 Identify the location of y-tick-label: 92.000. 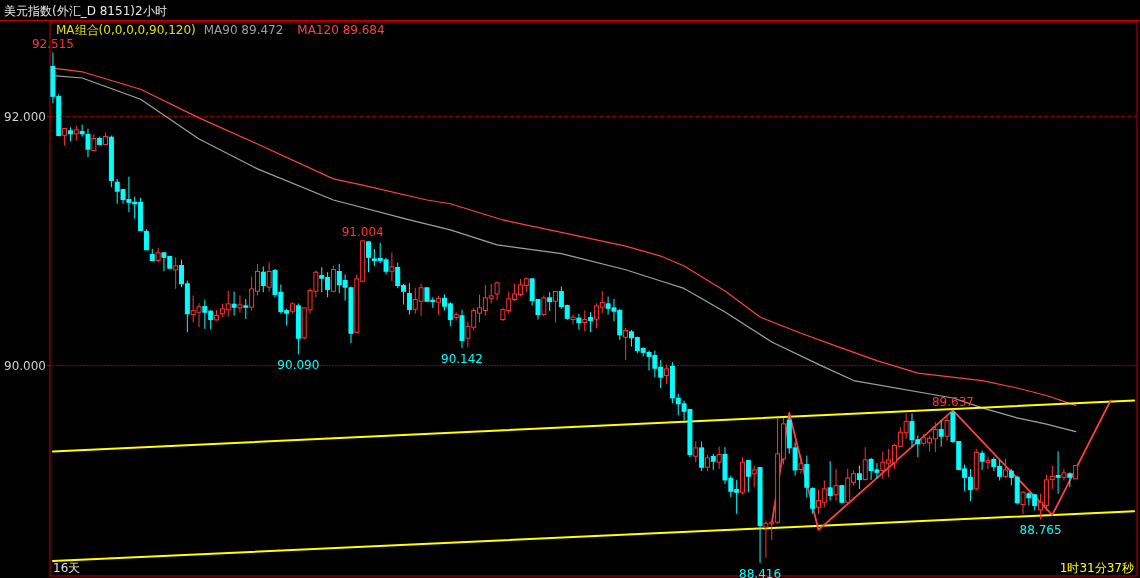
(25, 116).